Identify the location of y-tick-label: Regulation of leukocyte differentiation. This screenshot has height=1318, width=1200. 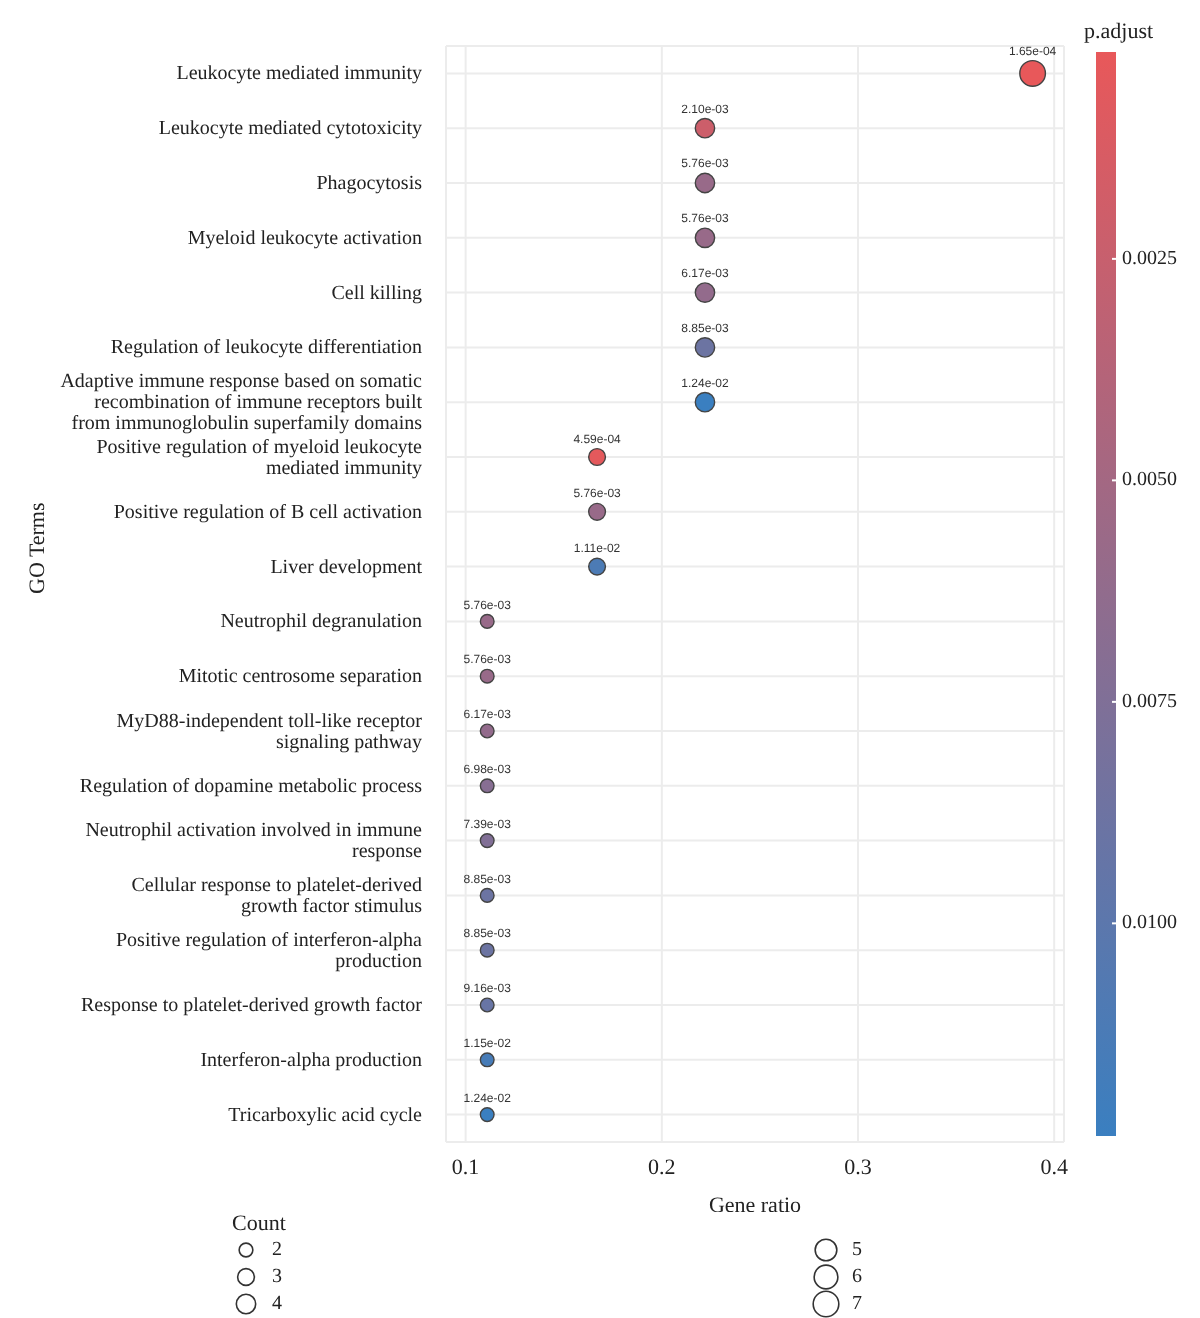
(266, 347).